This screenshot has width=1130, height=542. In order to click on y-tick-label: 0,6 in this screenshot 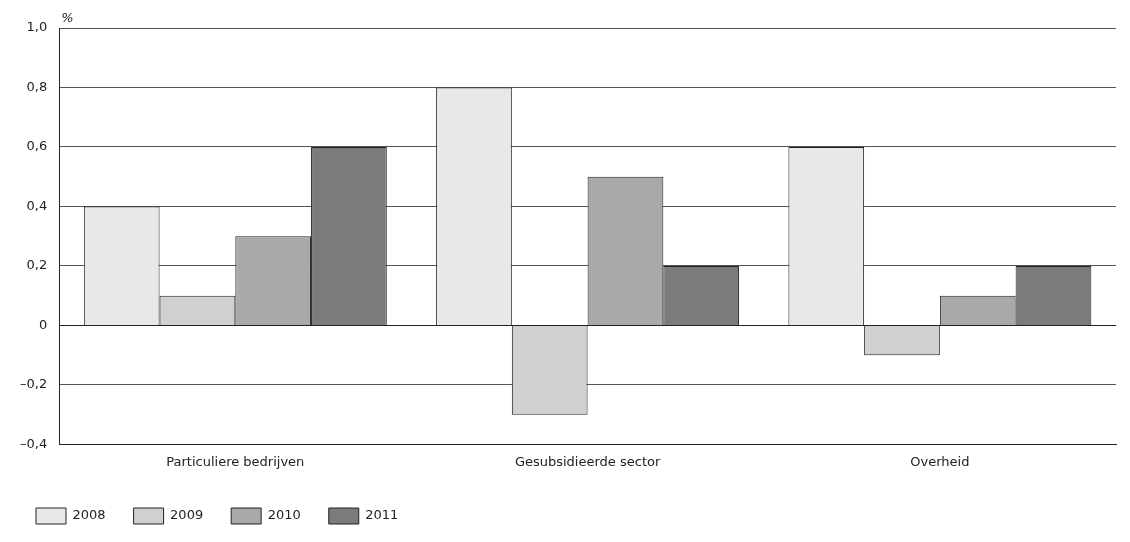, I will do `click(37, 146)`.